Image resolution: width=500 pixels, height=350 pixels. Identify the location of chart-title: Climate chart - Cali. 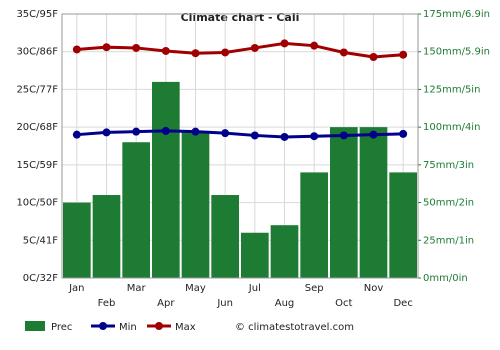
(240, 17).